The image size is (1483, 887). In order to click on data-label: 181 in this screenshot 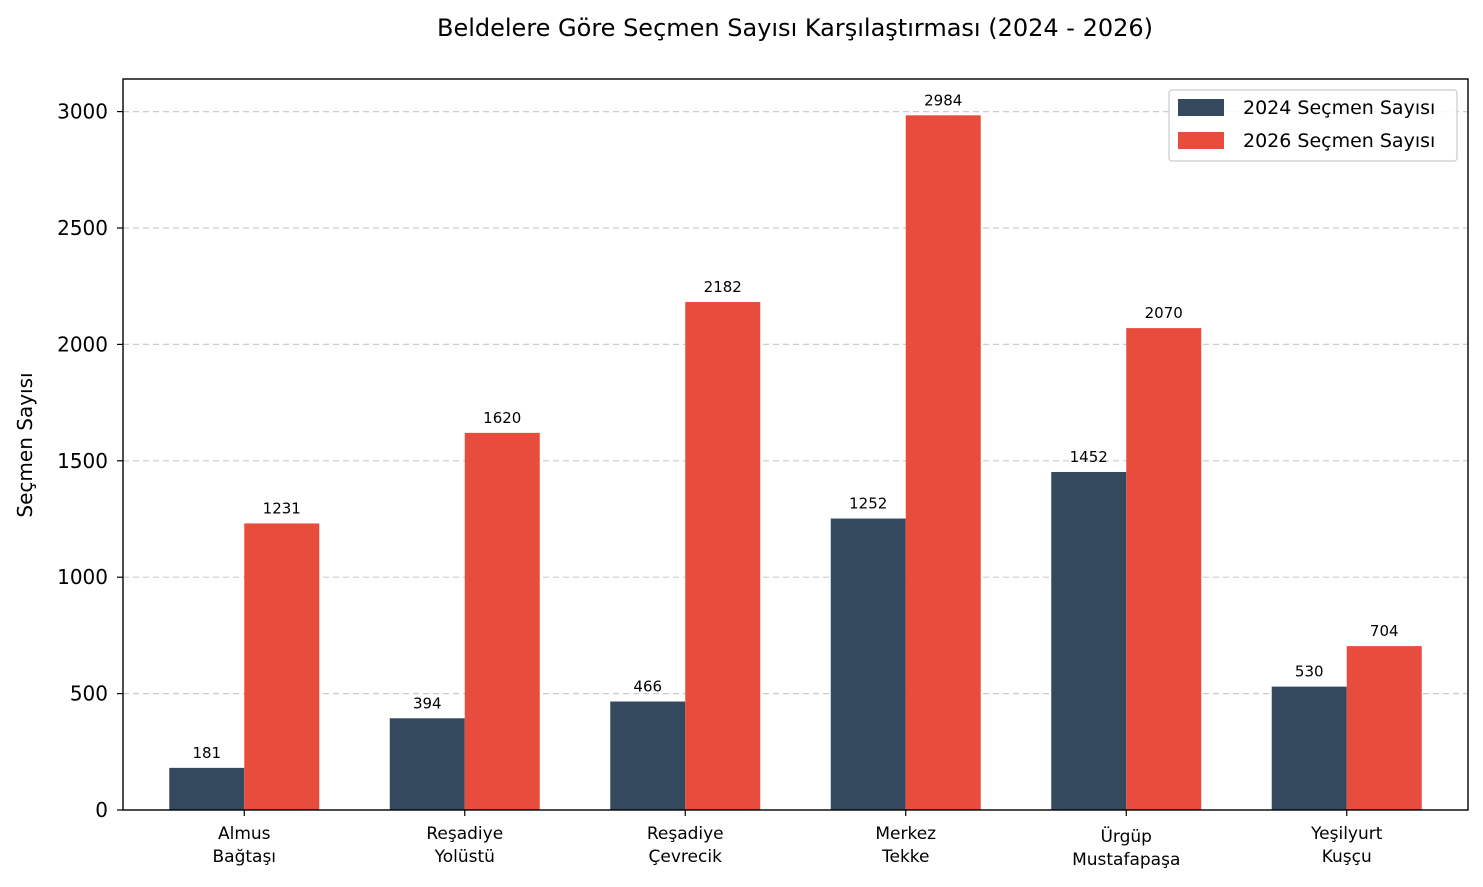, I will do `click(206, 753)`.